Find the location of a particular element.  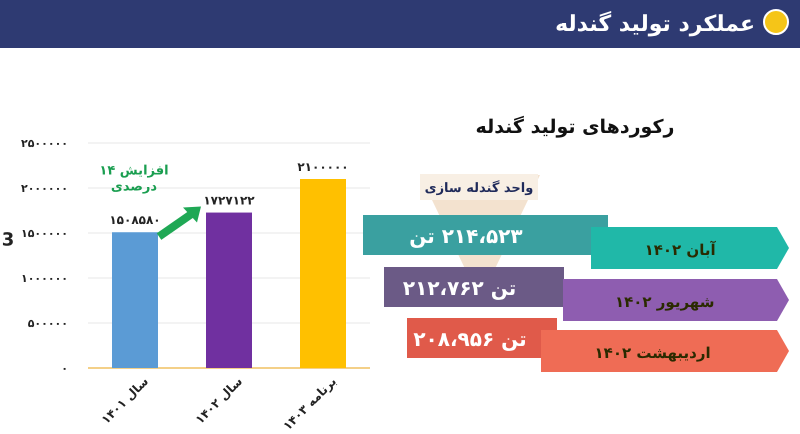

text: آبان ۱۴۰۲ is located at coordinates (680, 249).